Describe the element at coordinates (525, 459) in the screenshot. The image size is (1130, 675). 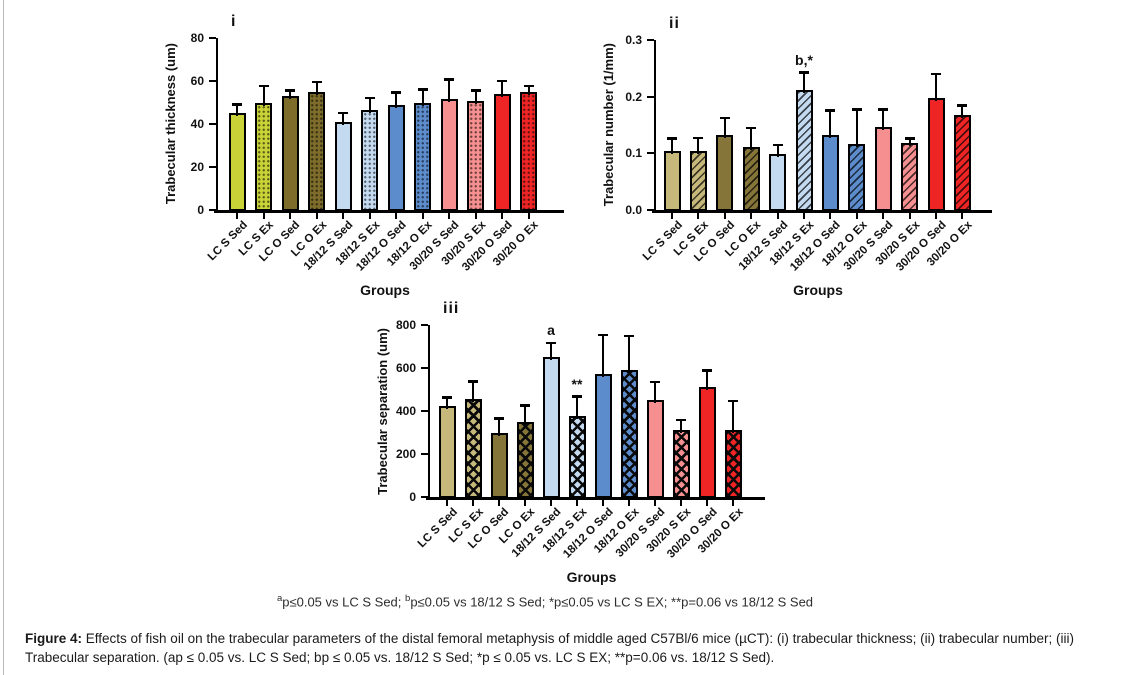
I see `bar-LC-O-Ex` at that location.